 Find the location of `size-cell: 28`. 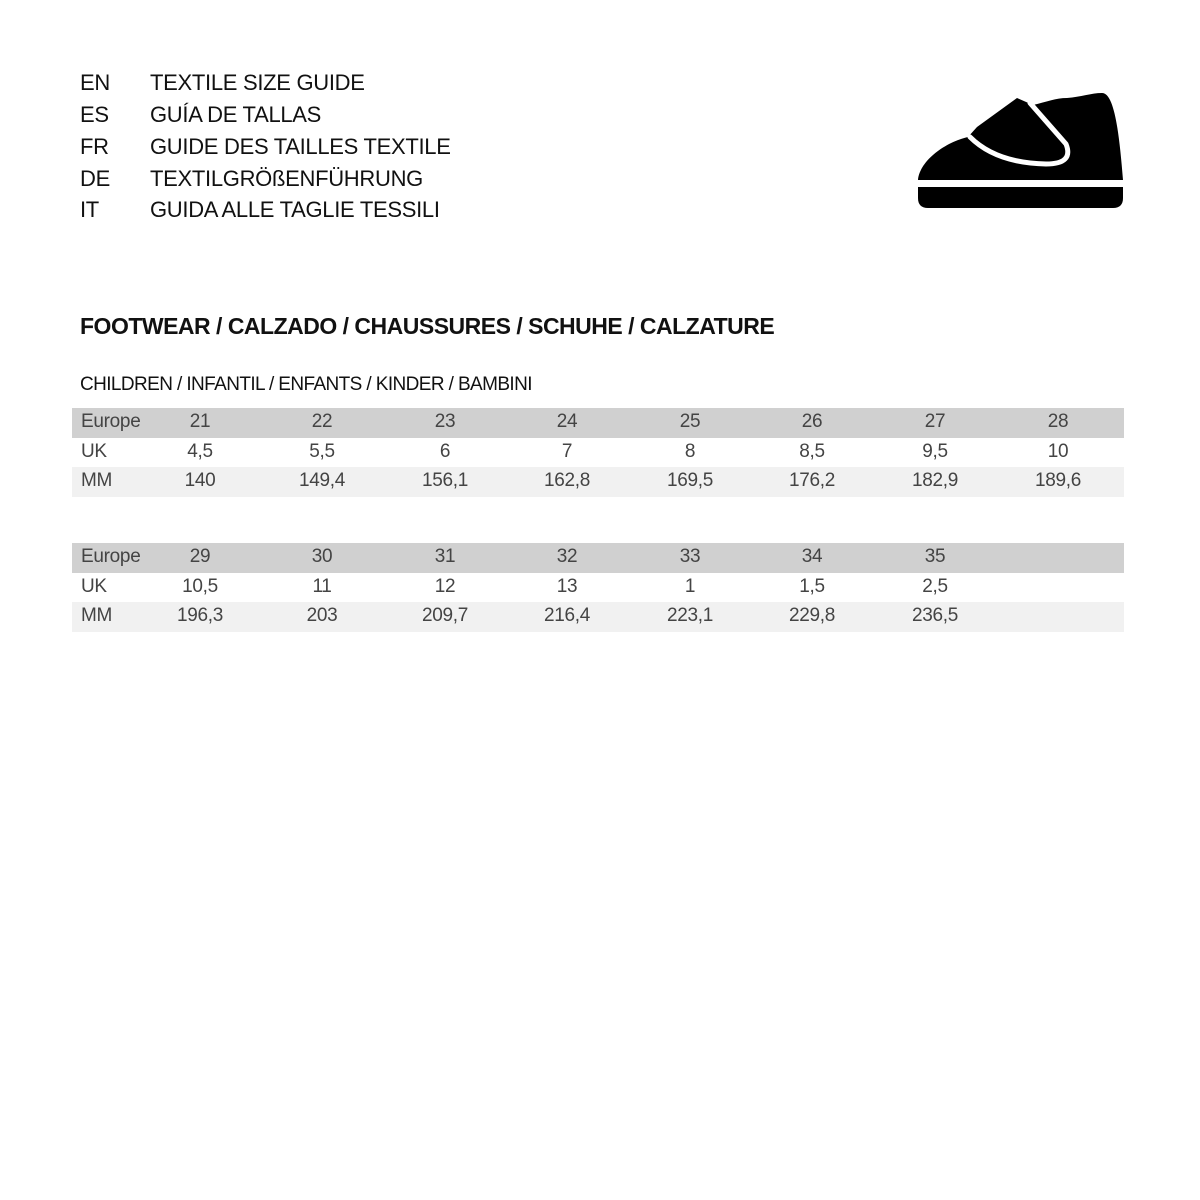

size-cell: 28 is located at coordinates (1058, 421).